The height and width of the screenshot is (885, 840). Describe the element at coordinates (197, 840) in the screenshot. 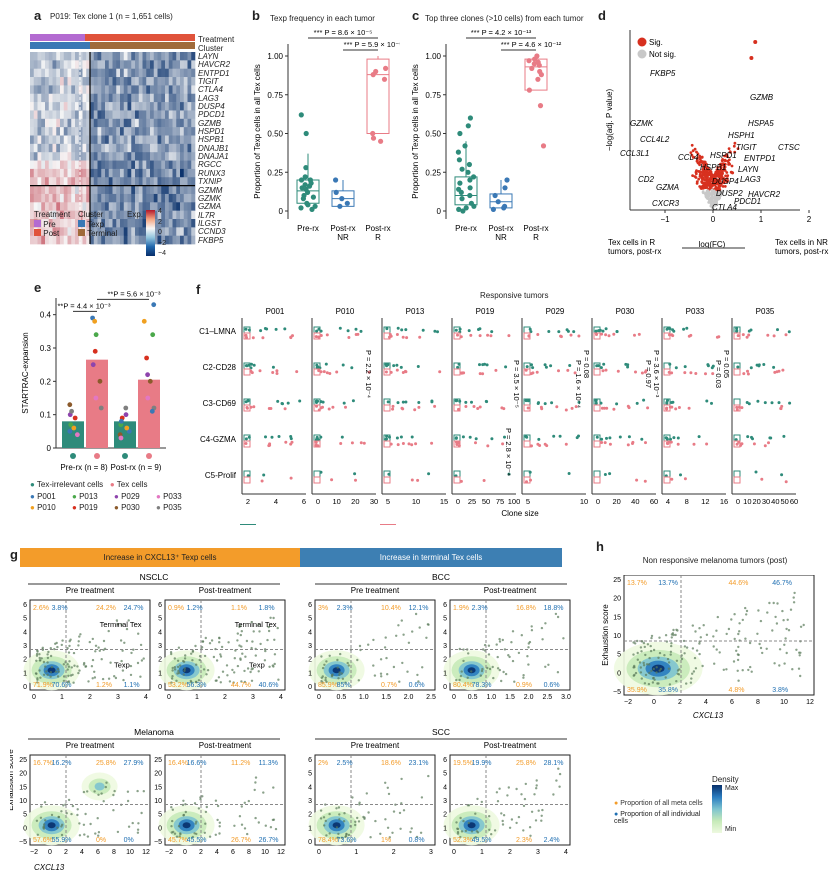

I see `quadrant-indiv: 45.5%` at that location.